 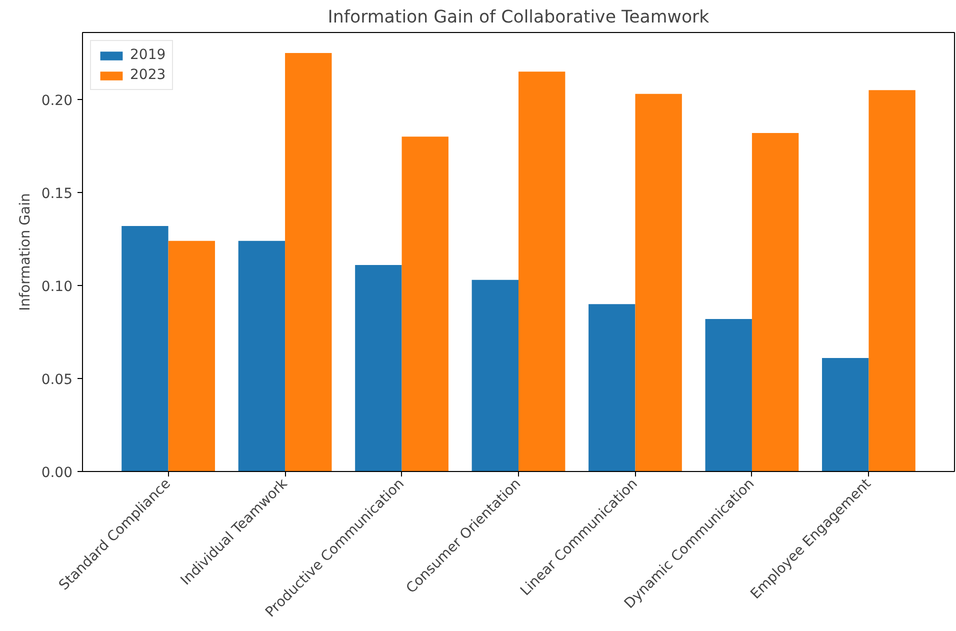 I want to click on y-tick-label: 0.15, so click(x=56, y=194).